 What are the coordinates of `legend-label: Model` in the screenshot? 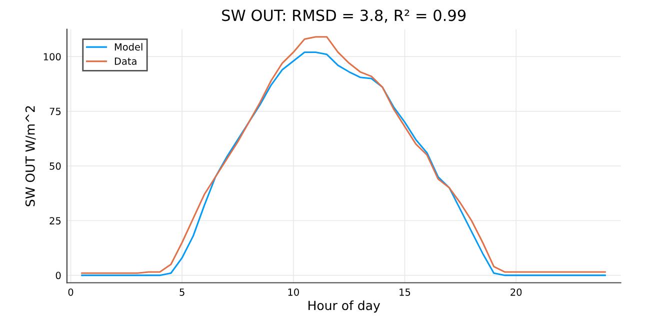 It's located at (128, 47).